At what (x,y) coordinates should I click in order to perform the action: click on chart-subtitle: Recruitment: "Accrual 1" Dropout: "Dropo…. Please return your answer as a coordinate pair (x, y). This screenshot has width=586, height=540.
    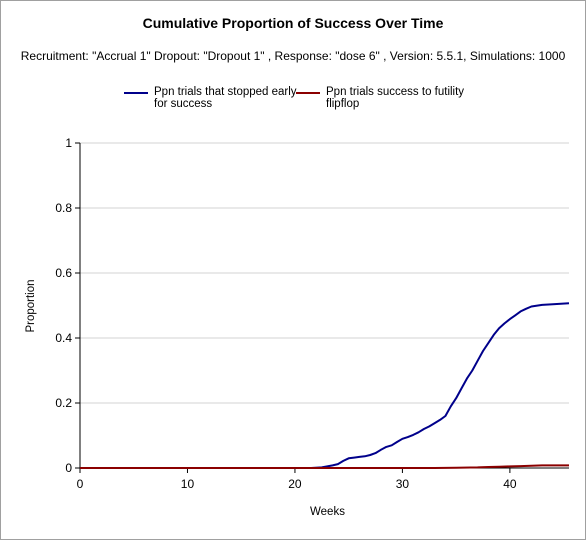
    Looking at the image, I should click on (293, 56).